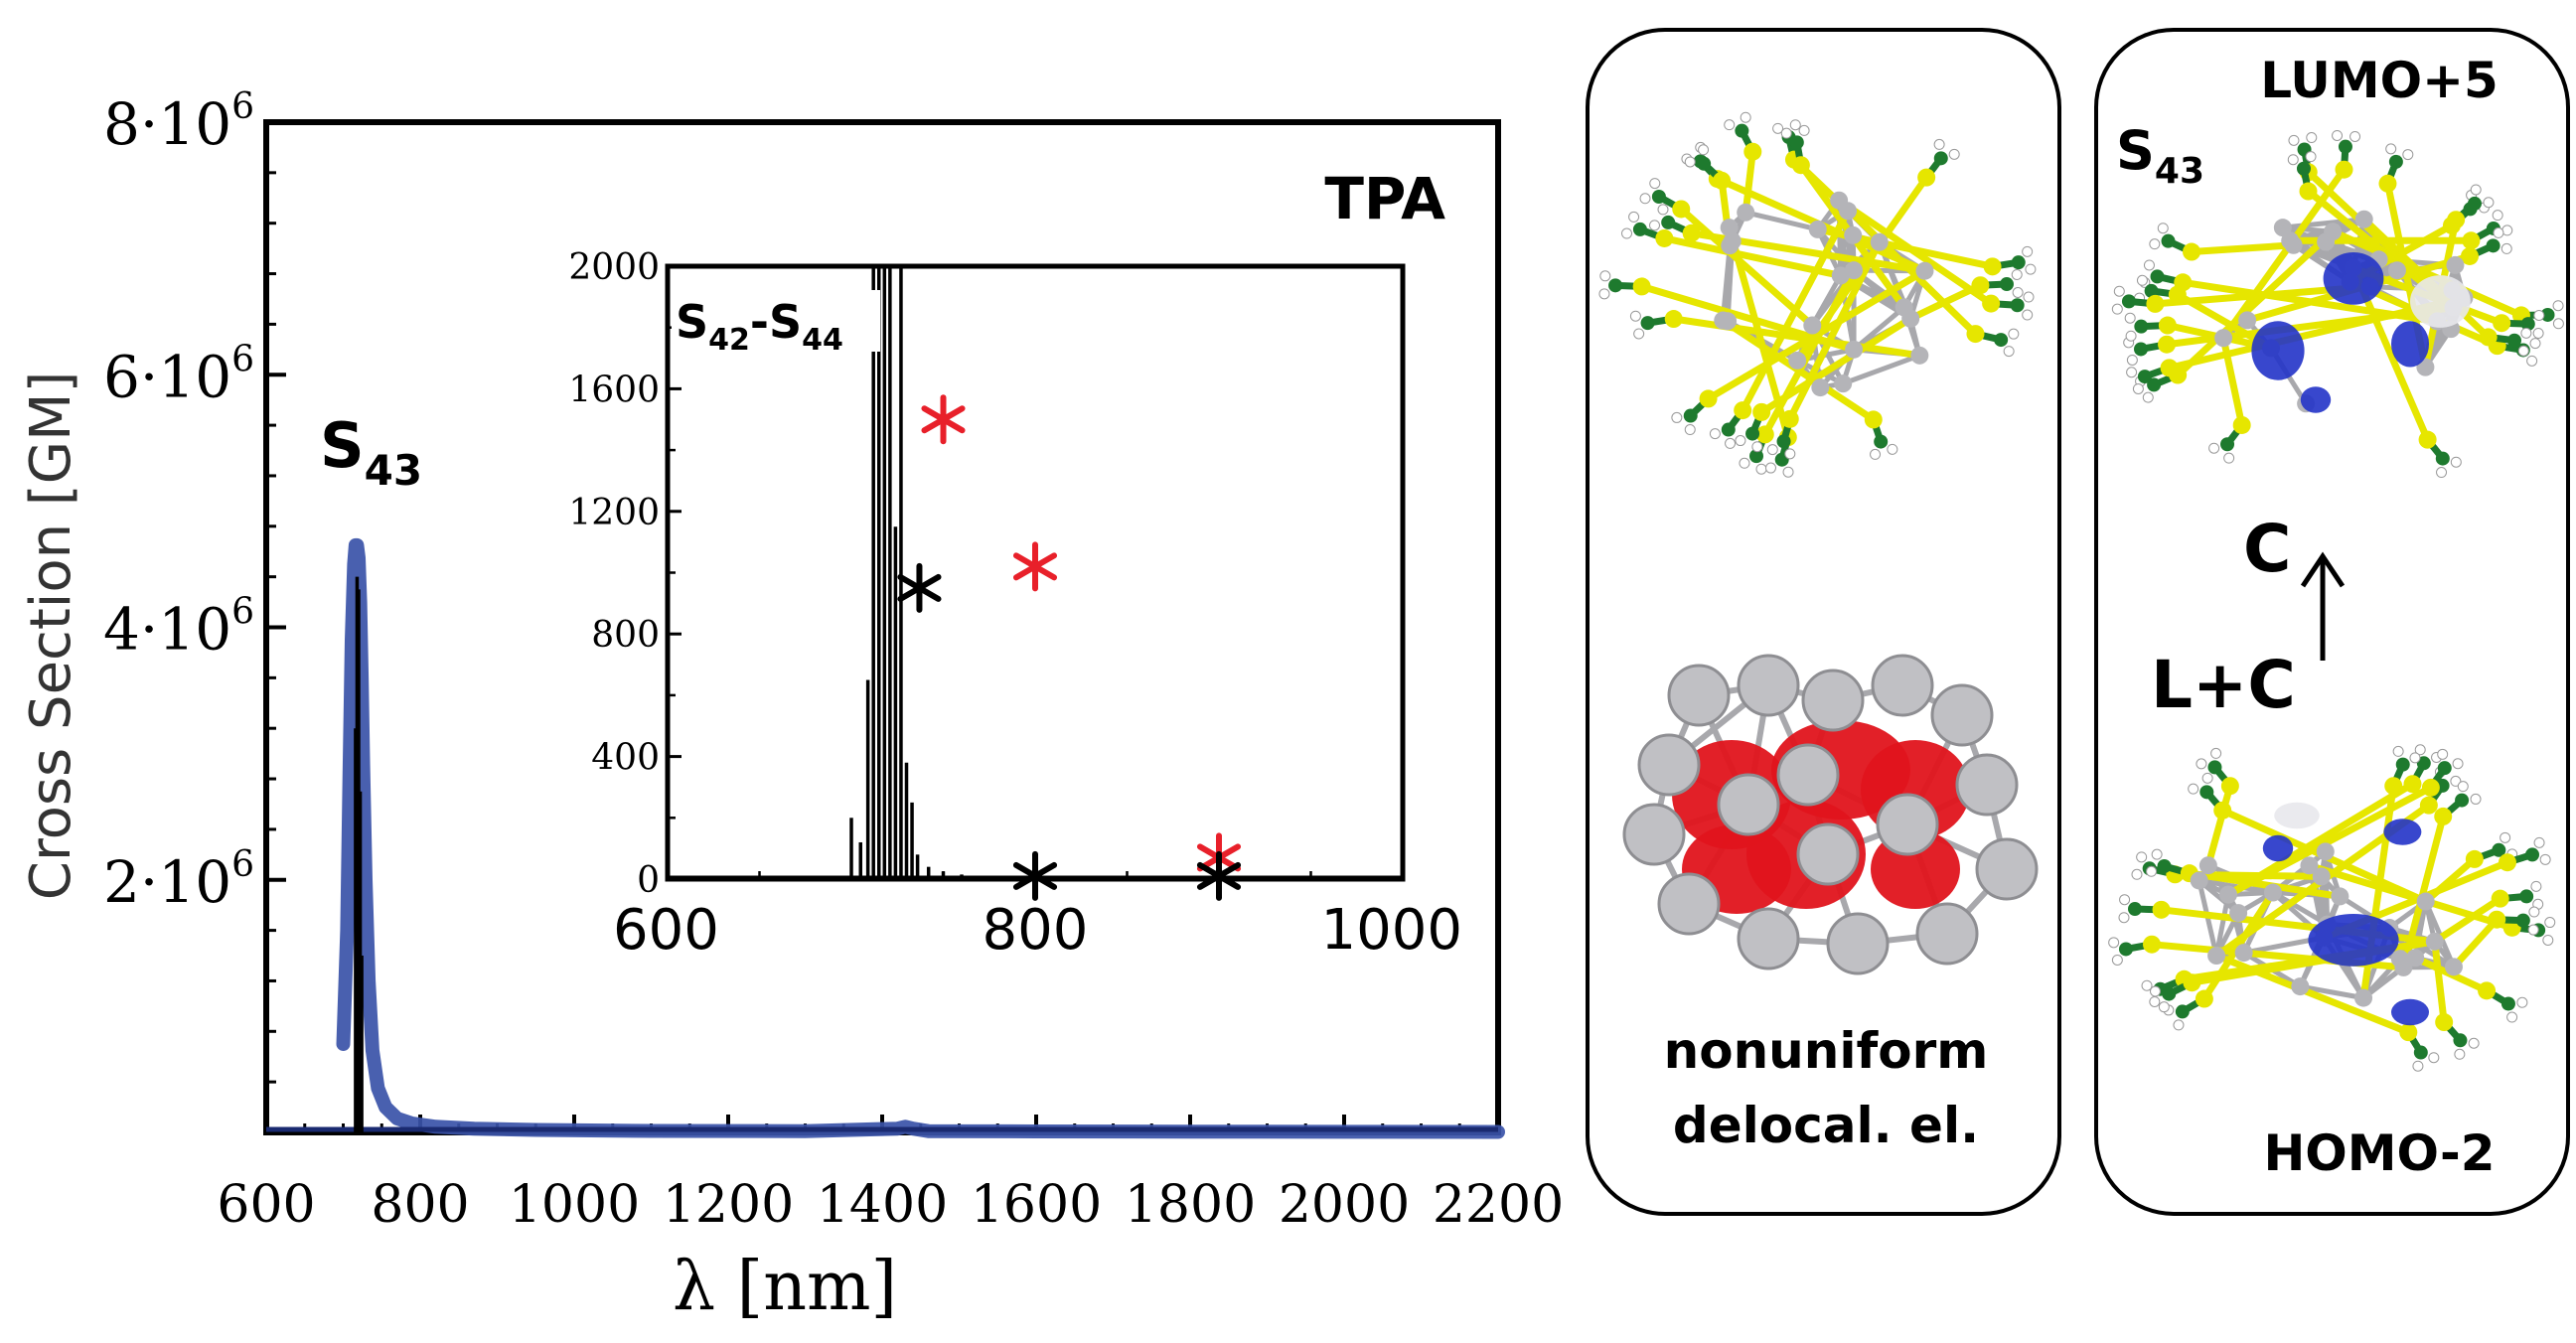 The image size is (2576, 1343). I want to click on main-x-axis-label: λ [nm], so click(785, 1287).